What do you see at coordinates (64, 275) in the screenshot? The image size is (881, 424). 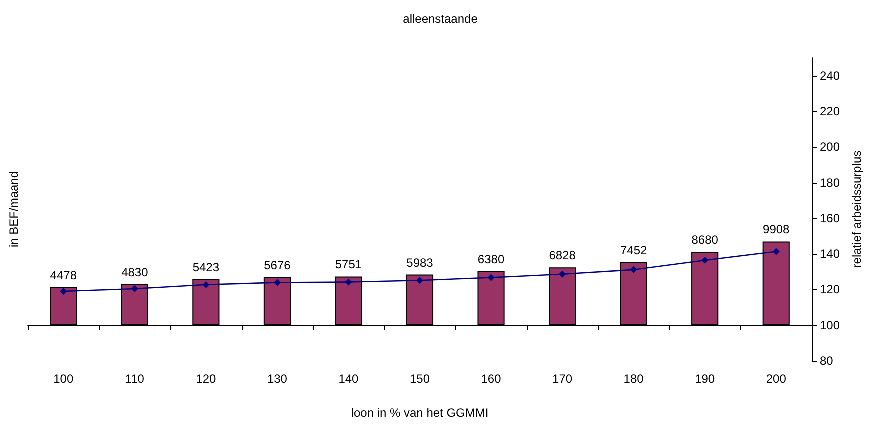 I see `data-label: 4478` at bounding box center [64, 275].